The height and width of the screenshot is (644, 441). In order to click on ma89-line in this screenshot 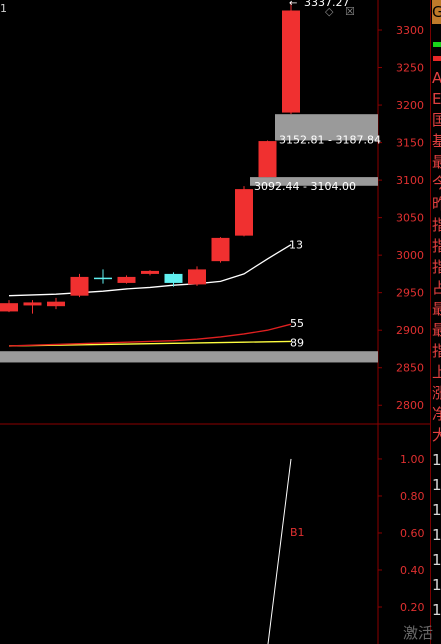, I will do `click(150, 343)`.